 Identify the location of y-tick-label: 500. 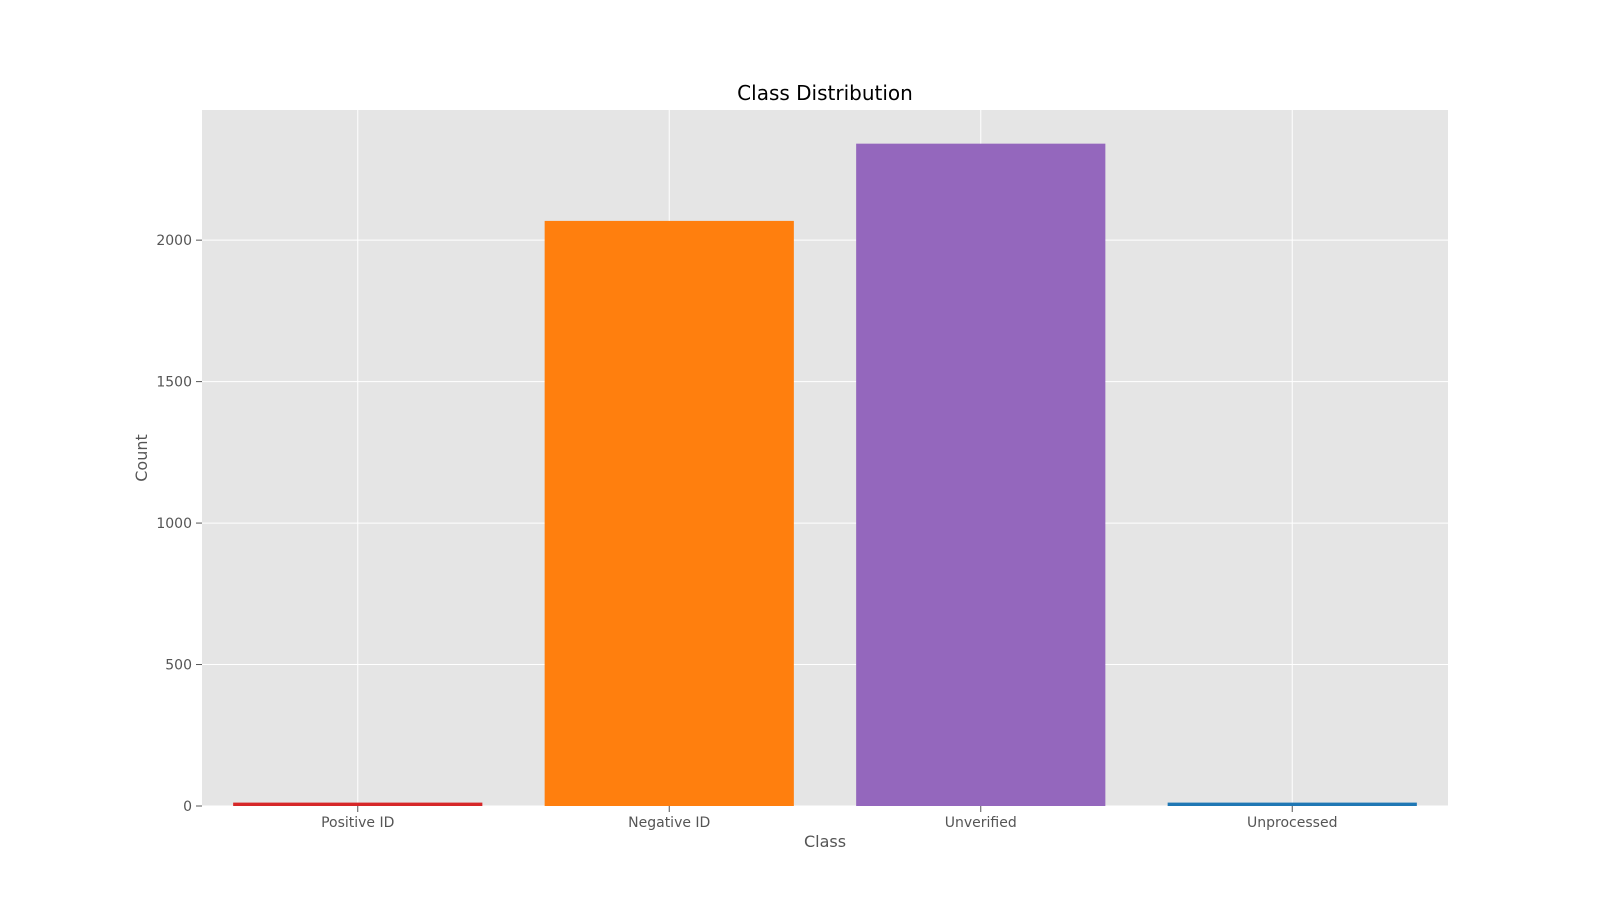
(178, 666).